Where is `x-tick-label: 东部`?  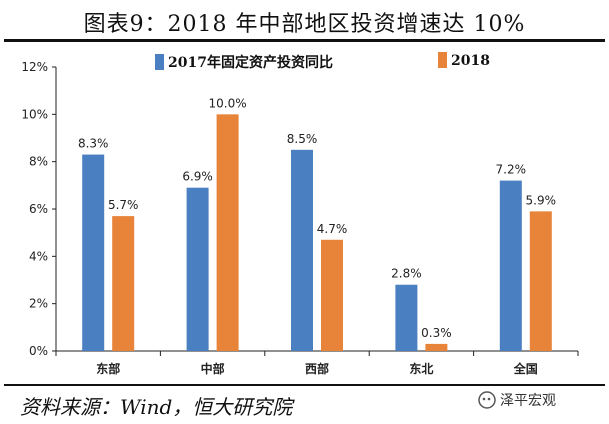 x-tick-label: 东部 is located at coordinates (108, 368).